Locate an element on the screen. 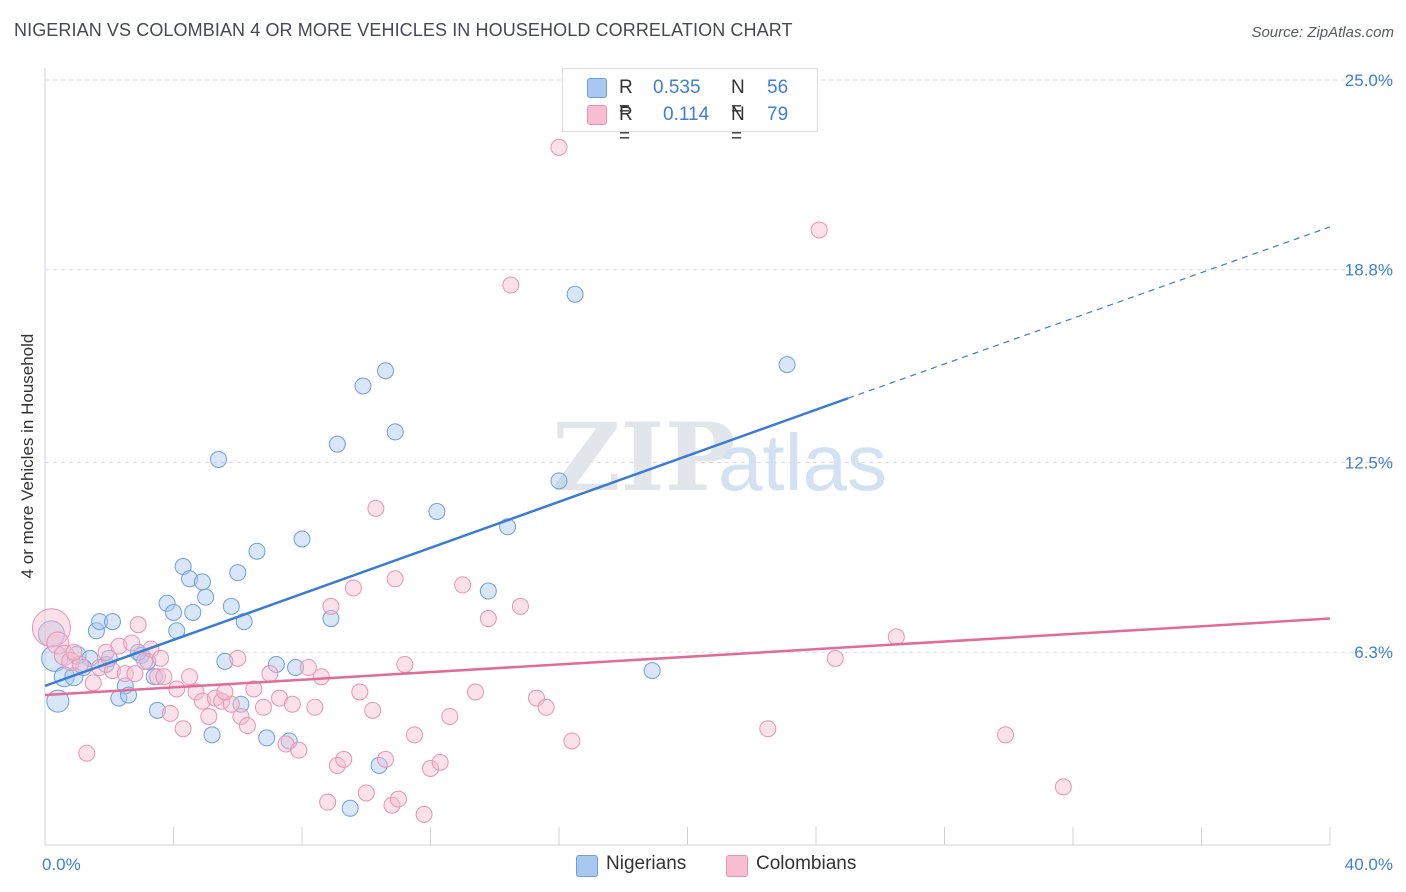  nigerians-legend-label: Nigerians is located at coordinates (646, 863).